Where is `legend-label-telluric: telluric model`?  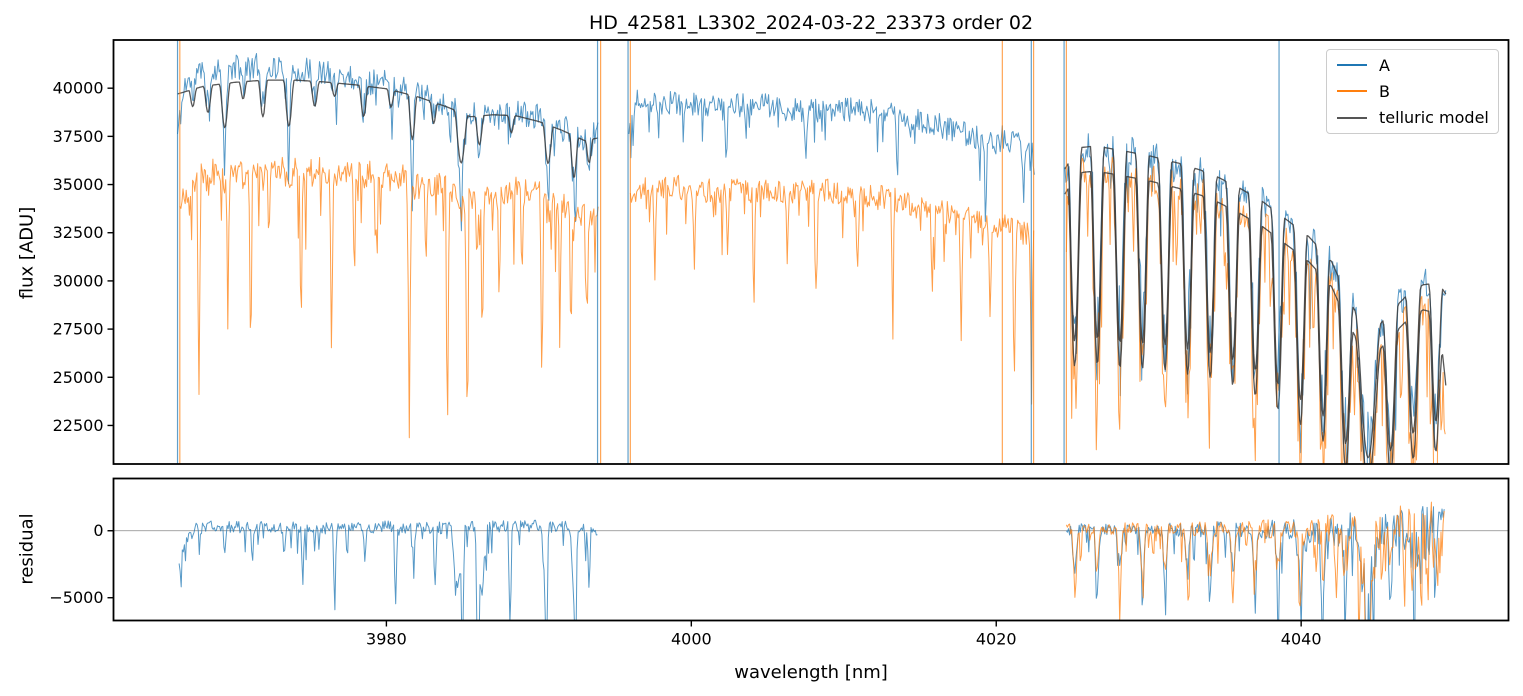 legend-label-telluric: telluric model is located at coordinates (1434, 118).